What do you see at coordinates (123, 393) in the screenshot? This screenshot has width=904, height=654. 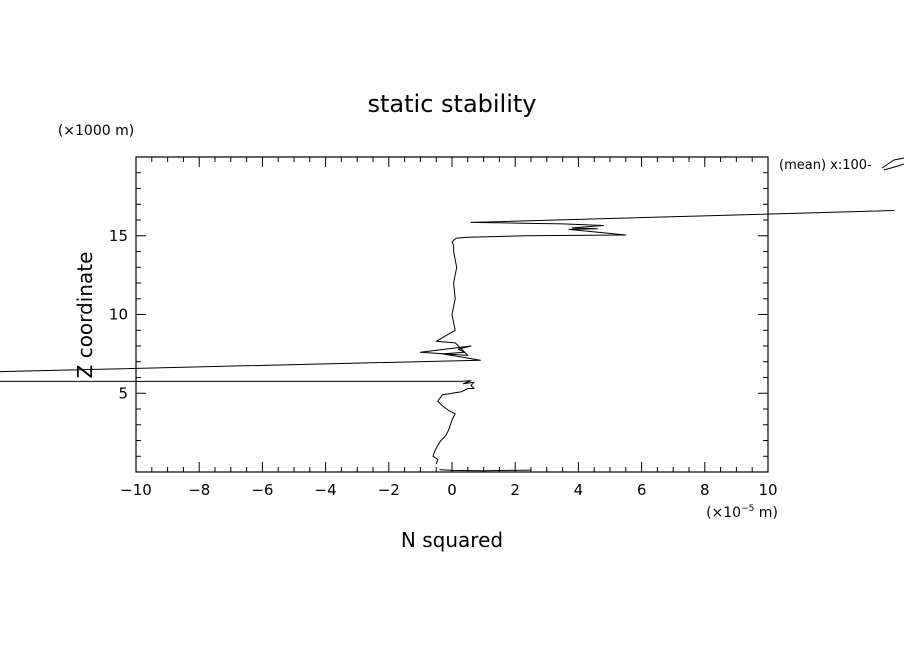 I see `y-tick-label: 5` at bounding box center [123, 393].